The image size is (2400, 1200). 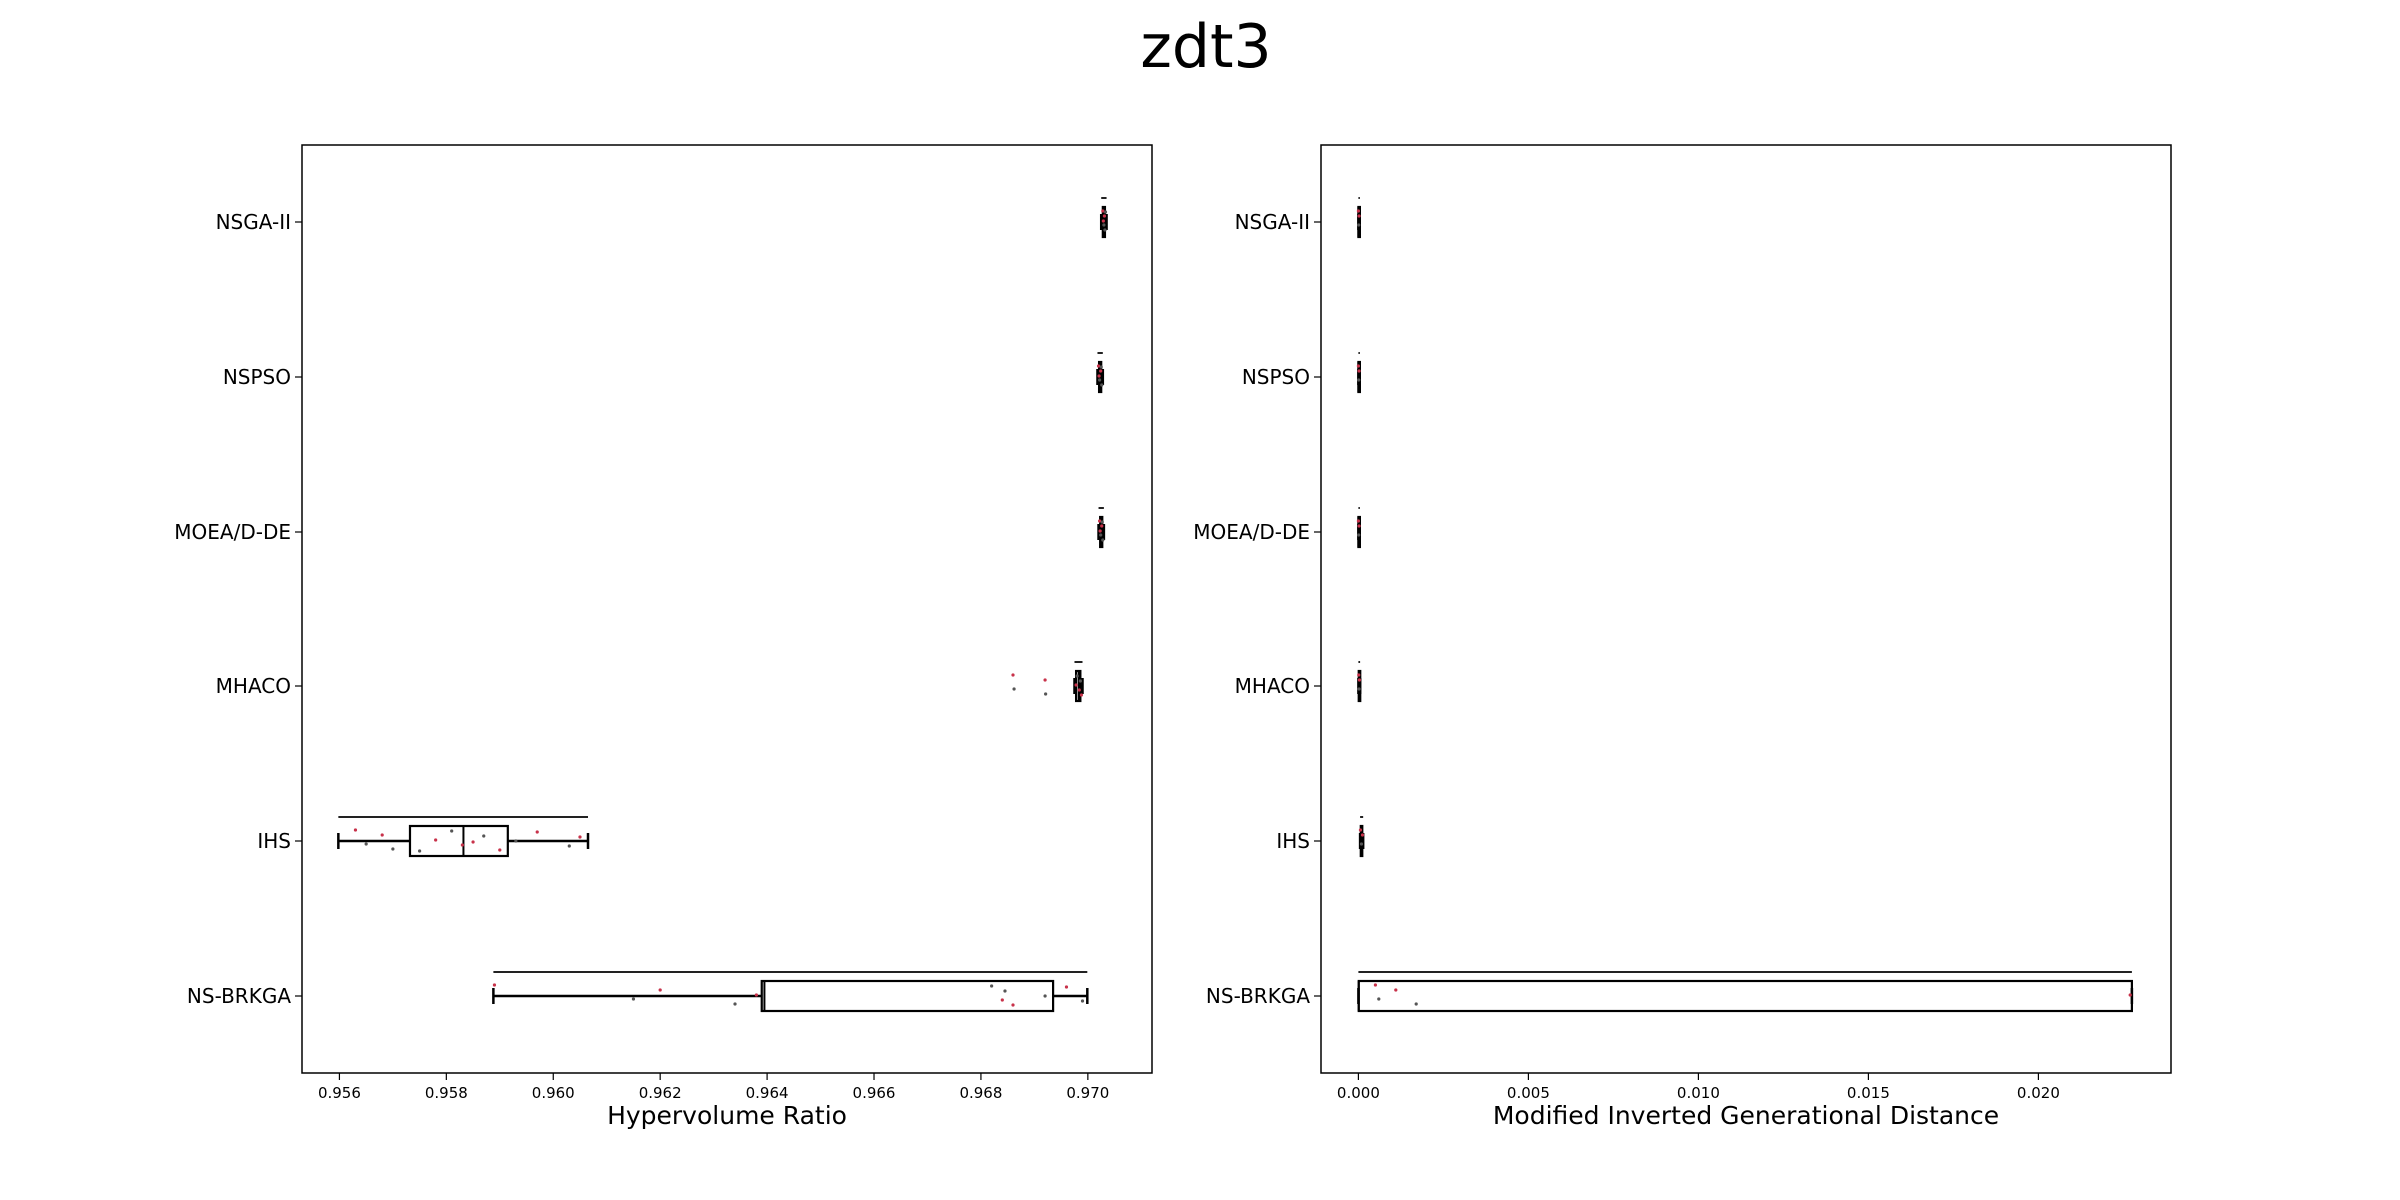 I want to click on x-axis-label: Modified Inverted Generational Distance, so click(x=1746, y=1115).